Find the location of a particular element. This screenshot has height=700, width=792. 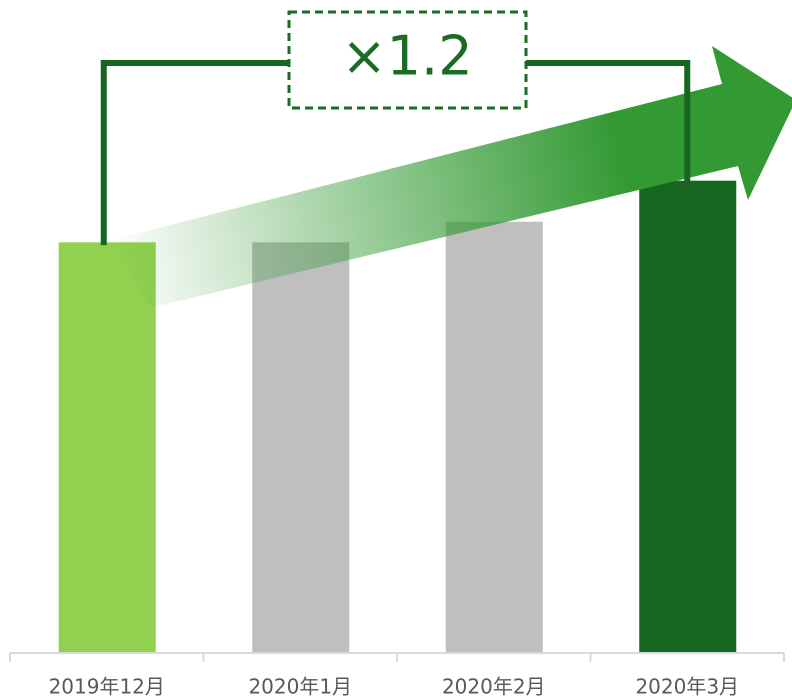

x-tick-label: 2020年3月 is located at coordinates (687, 687).